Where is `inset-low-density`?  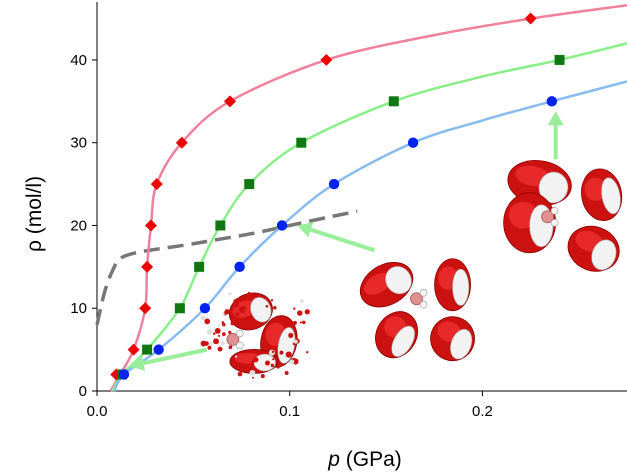
inset-low-density is located at coordinates (255, 335).